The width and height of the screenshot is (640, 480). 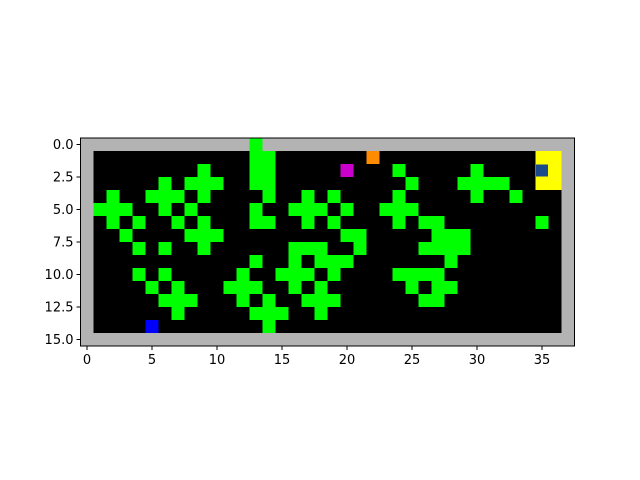 What do you see at coordinates (59, 275) in the screenshot?
I see `y-tick-label: 10.0` at bounding box center [59, 275].